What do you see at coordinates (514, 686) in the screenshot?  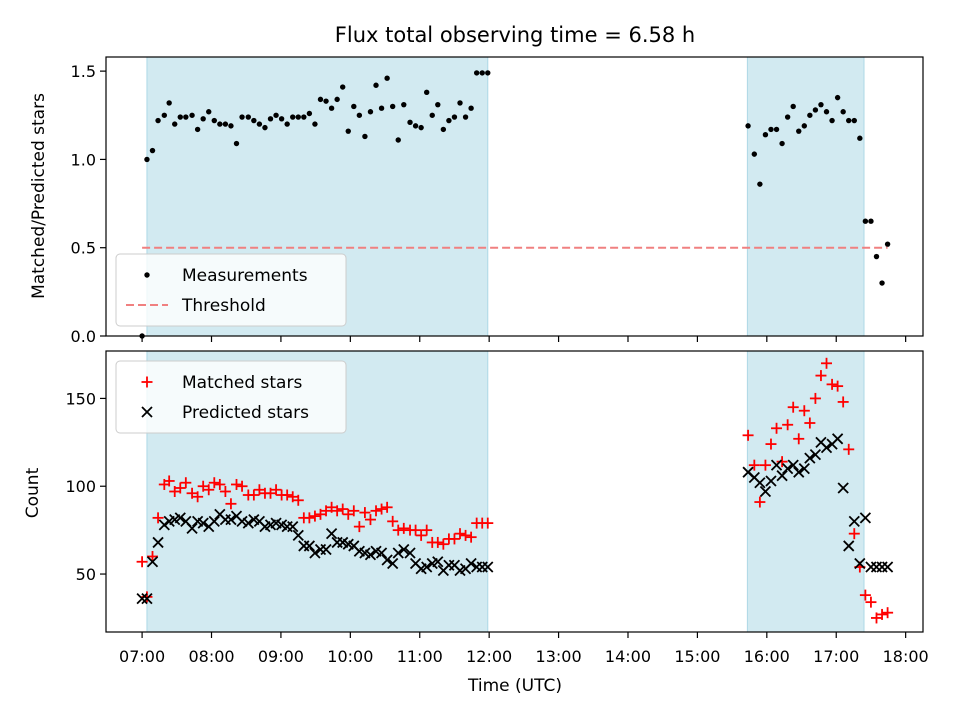 I see `x-axis-label: Time (UTC)` at bounding box center [514, 686].